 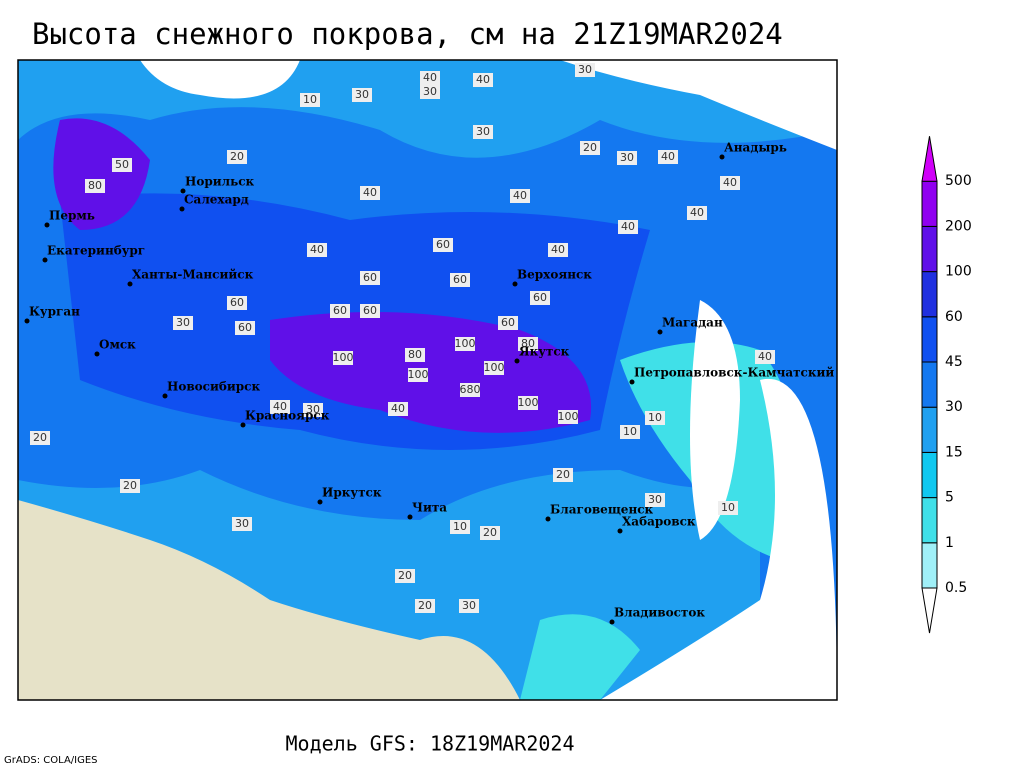 I want to click on colorbar-label: 200, so click(x=958, y=226).